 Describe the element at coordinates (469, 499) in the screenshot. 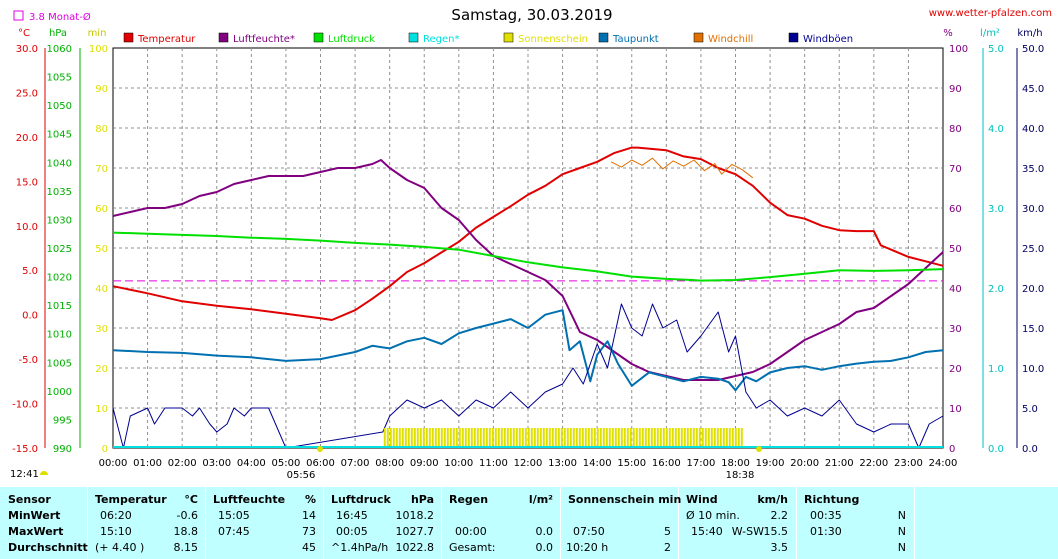

I see `hdr-rain: Regen` at that location.